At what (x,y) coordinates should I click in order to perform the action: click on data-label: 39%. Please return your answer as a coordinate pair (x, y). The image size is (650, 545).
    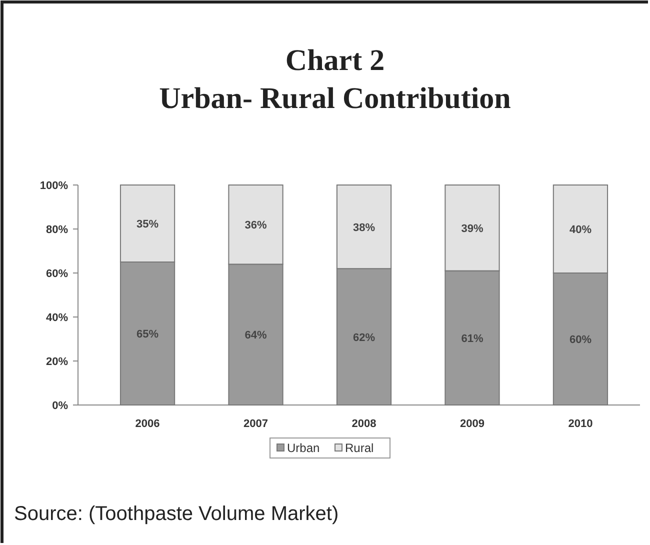
    Looking at the image, I should click on (472, 228).